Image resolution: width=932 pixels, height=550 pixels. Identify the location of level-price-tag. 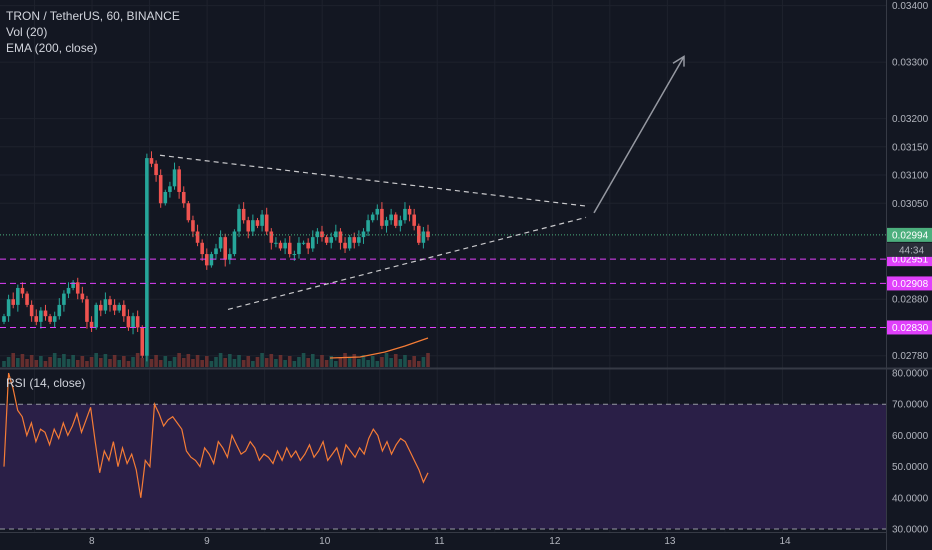
(909, 283).